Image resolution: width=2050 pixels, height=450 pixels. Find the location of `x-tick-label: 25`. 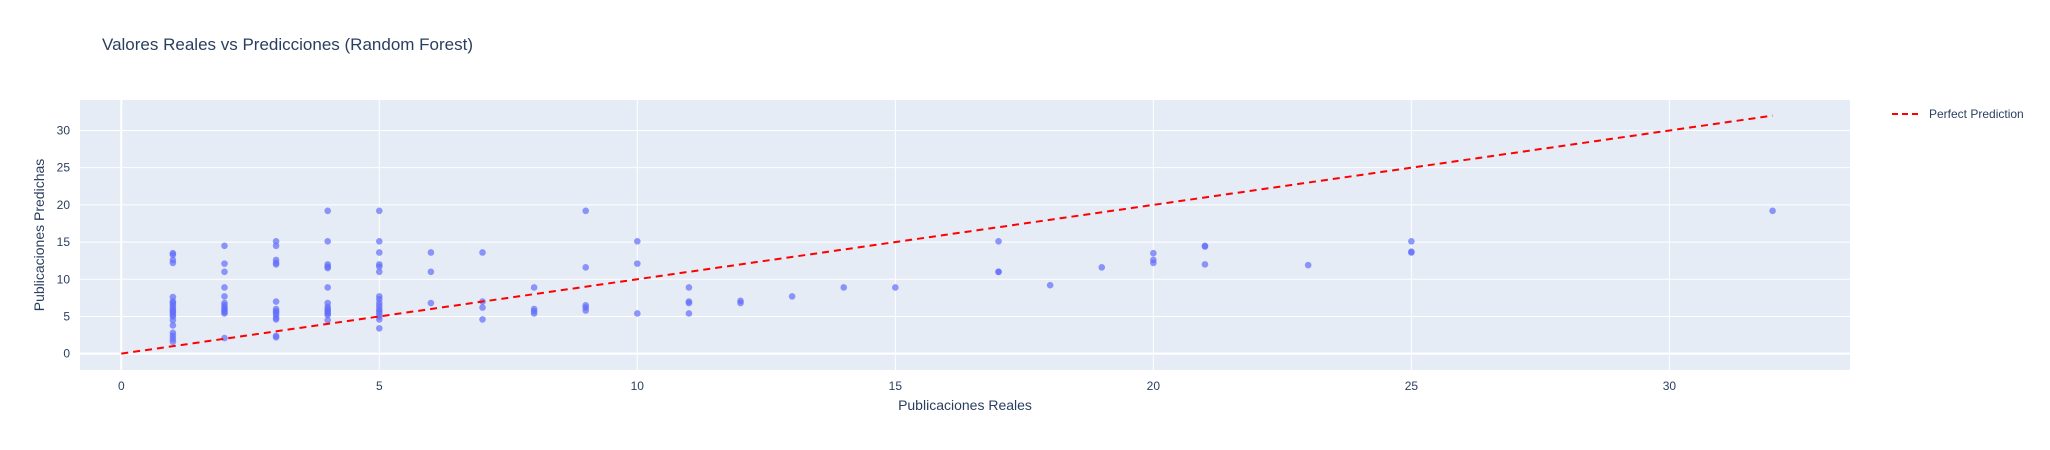

x-tick-label: 25 is located at coordinates (1412, 386).